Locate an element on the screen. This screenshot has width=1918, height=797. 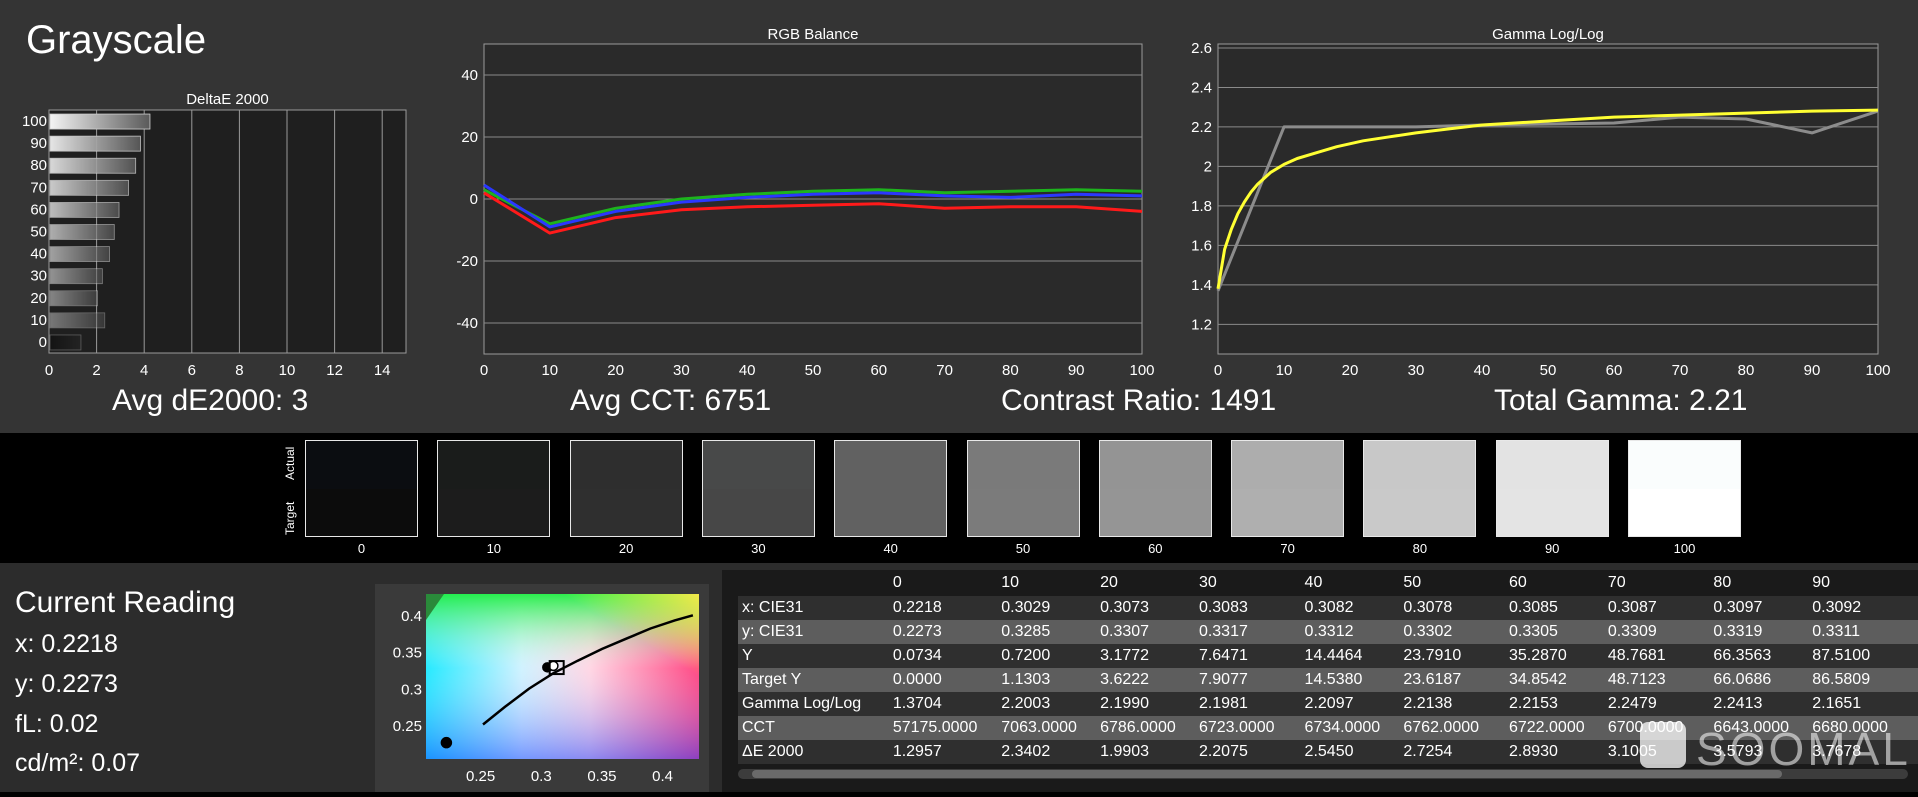
table-header-cell is located at coordinates (813, 583).